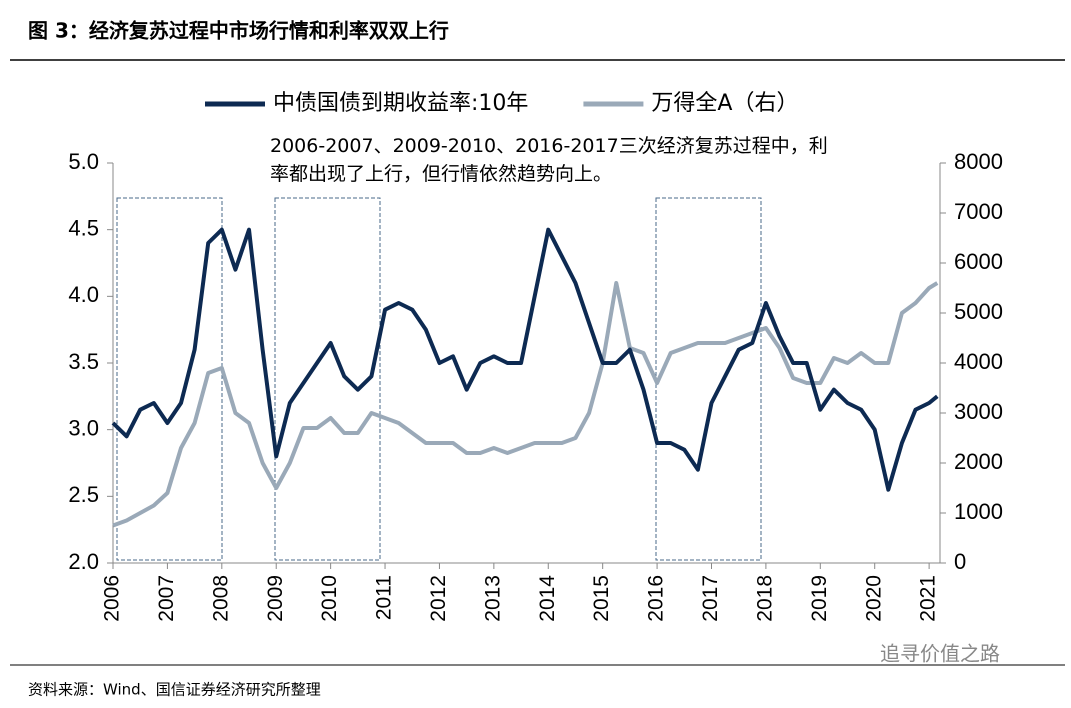  What do you see at coordinates (174, 690) in the screenshot?
I see `source: 资料来源：Wind、国信证券经济研究所整理` at bounding box center [174, 690].